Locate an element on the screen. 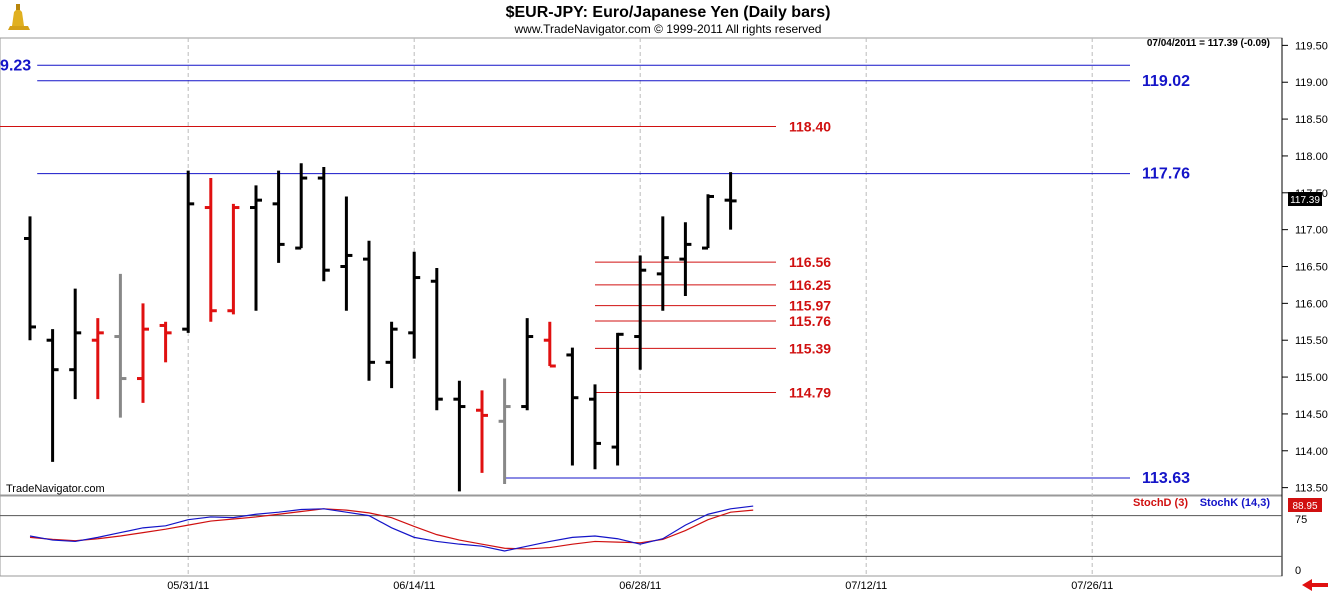 The height and width of the screenshot is (594, 1336). trade-navigator-logo is located at coordinates (19, 17).